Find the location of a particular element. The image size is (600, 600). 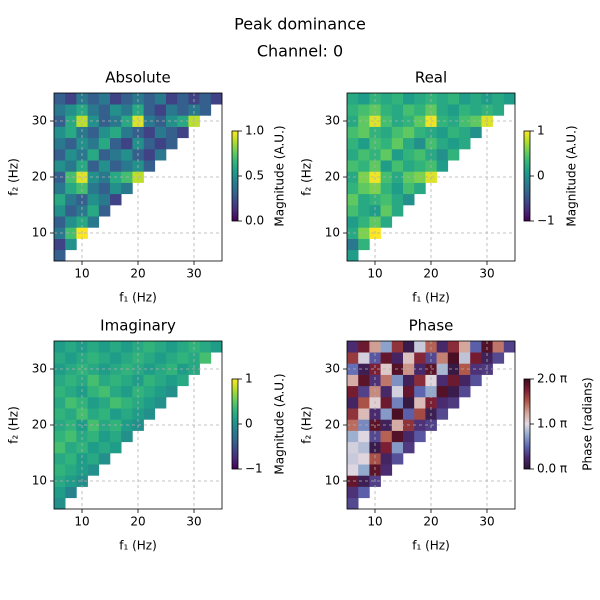

colorbar-tick-label: 0.0 is located at coordinates (254, 221).